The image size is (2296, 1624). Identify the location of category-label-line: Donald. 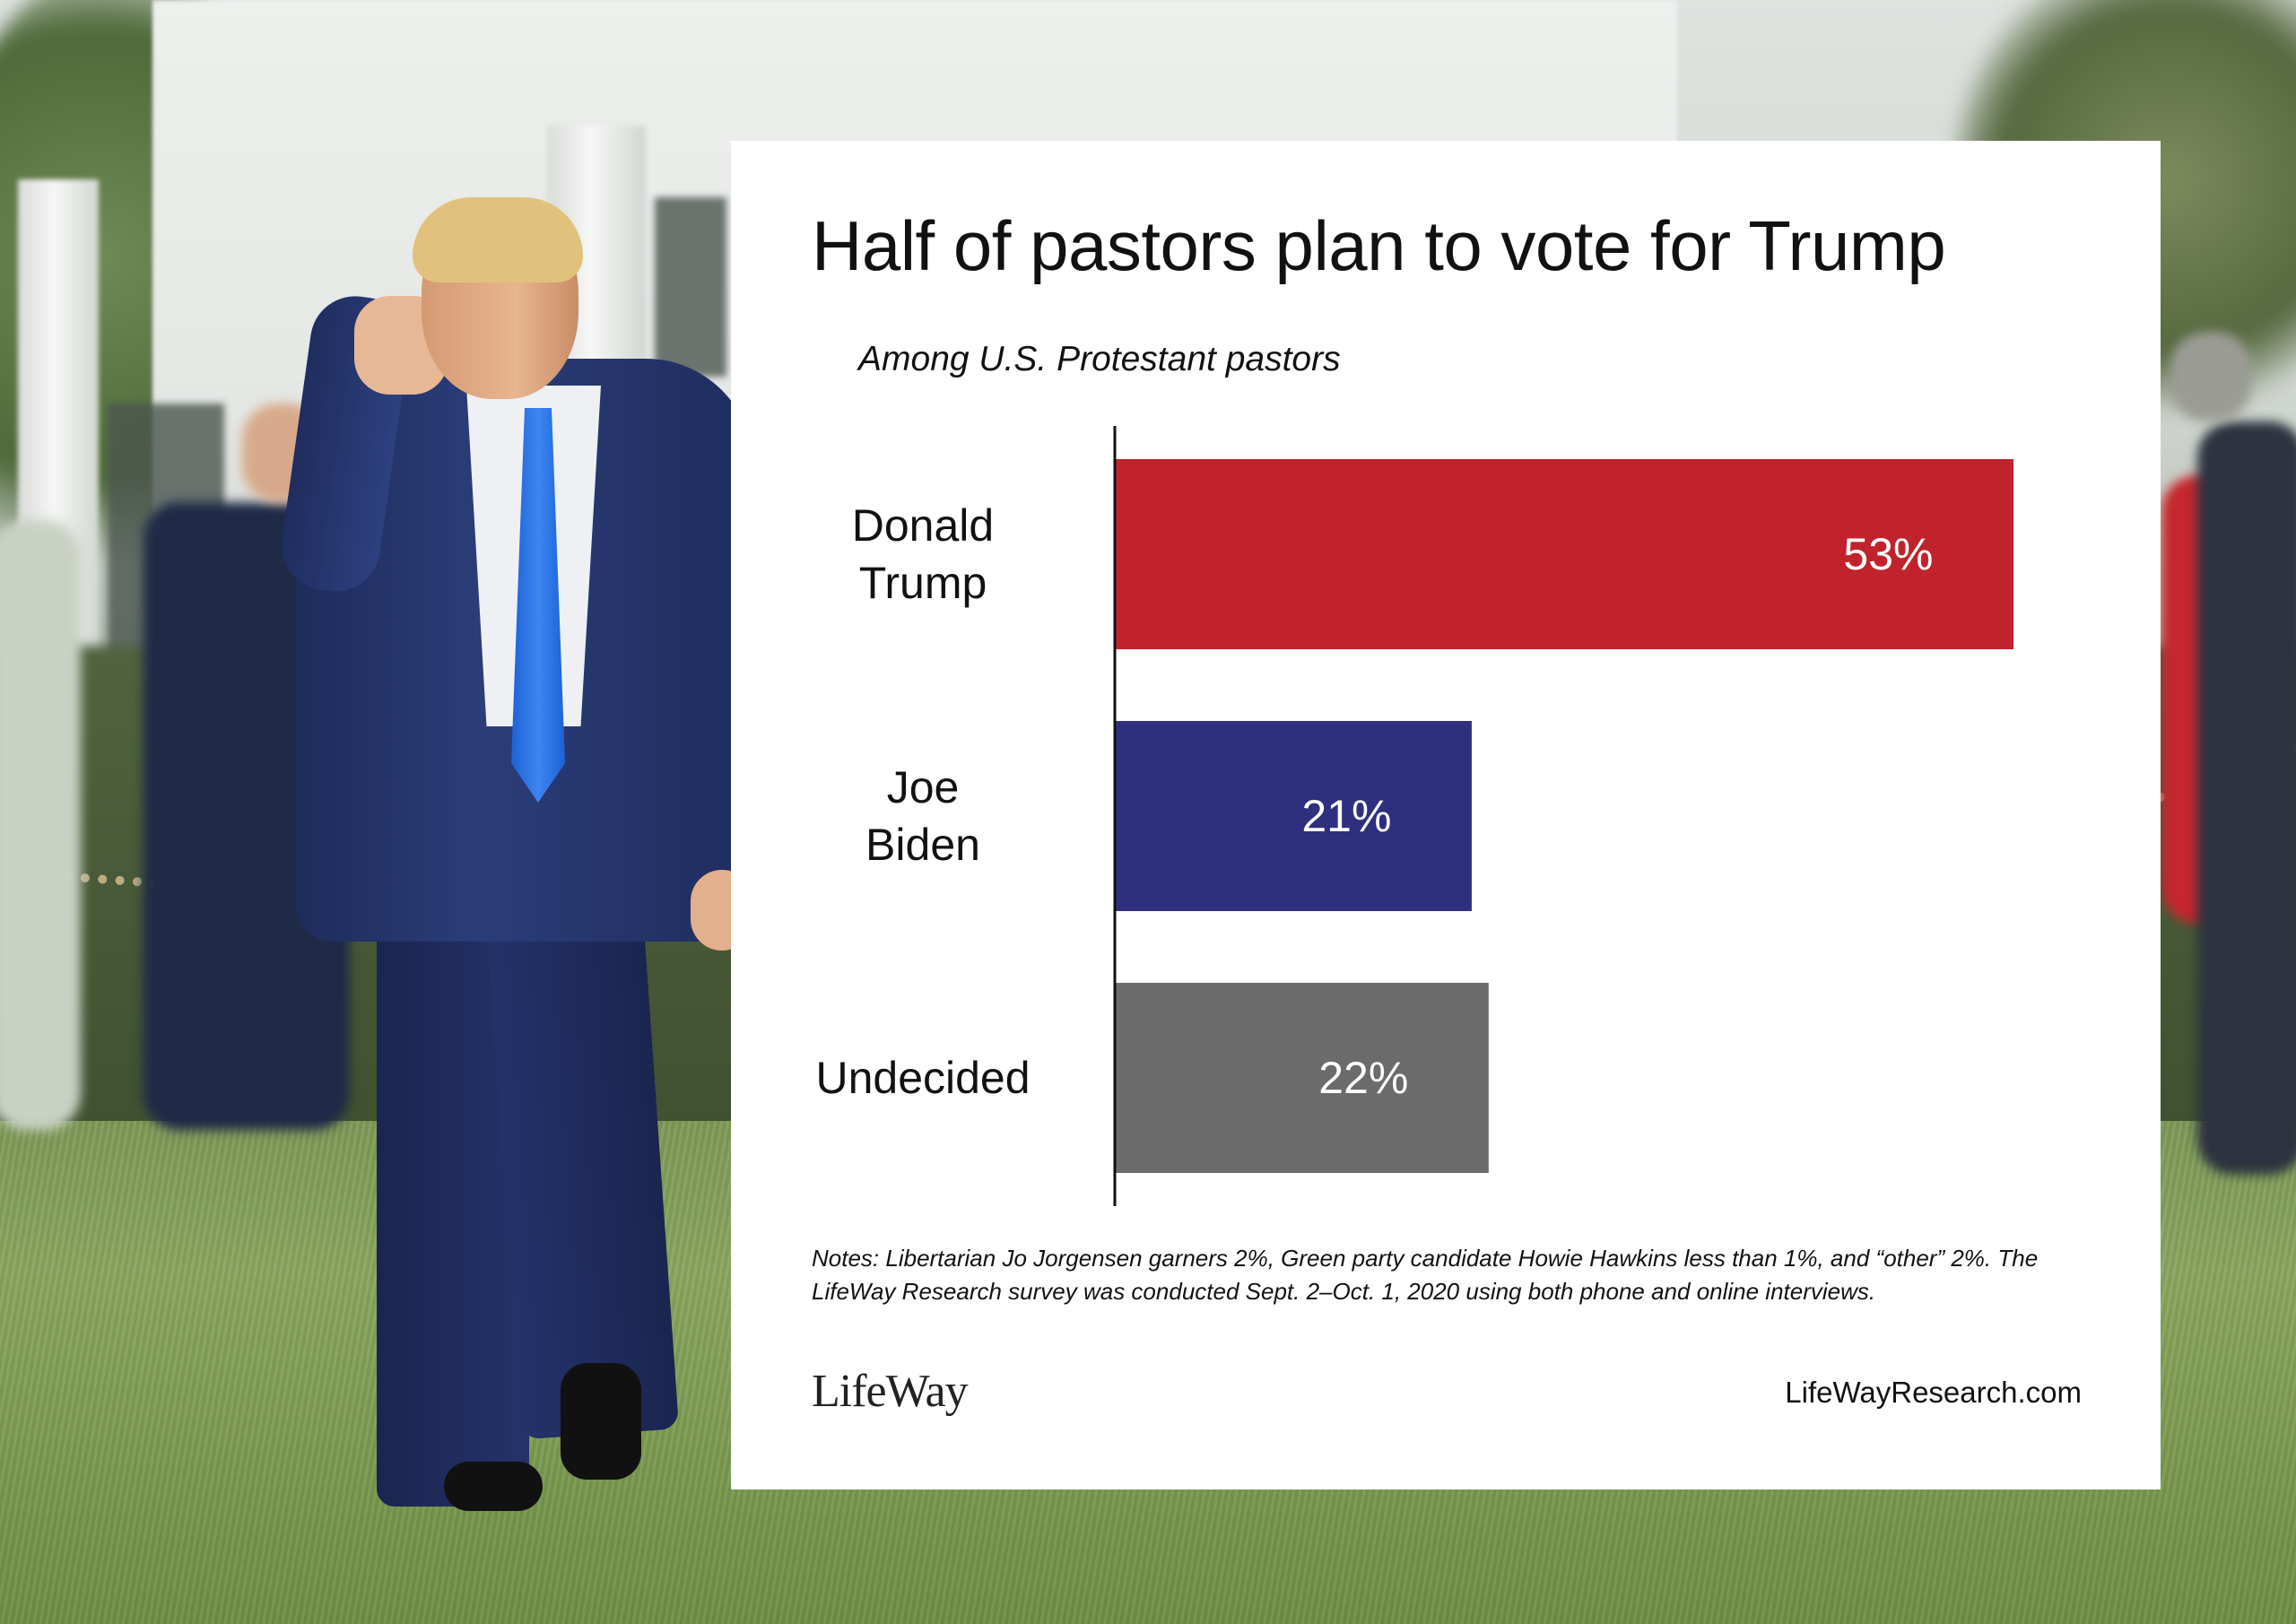
(923, 525).